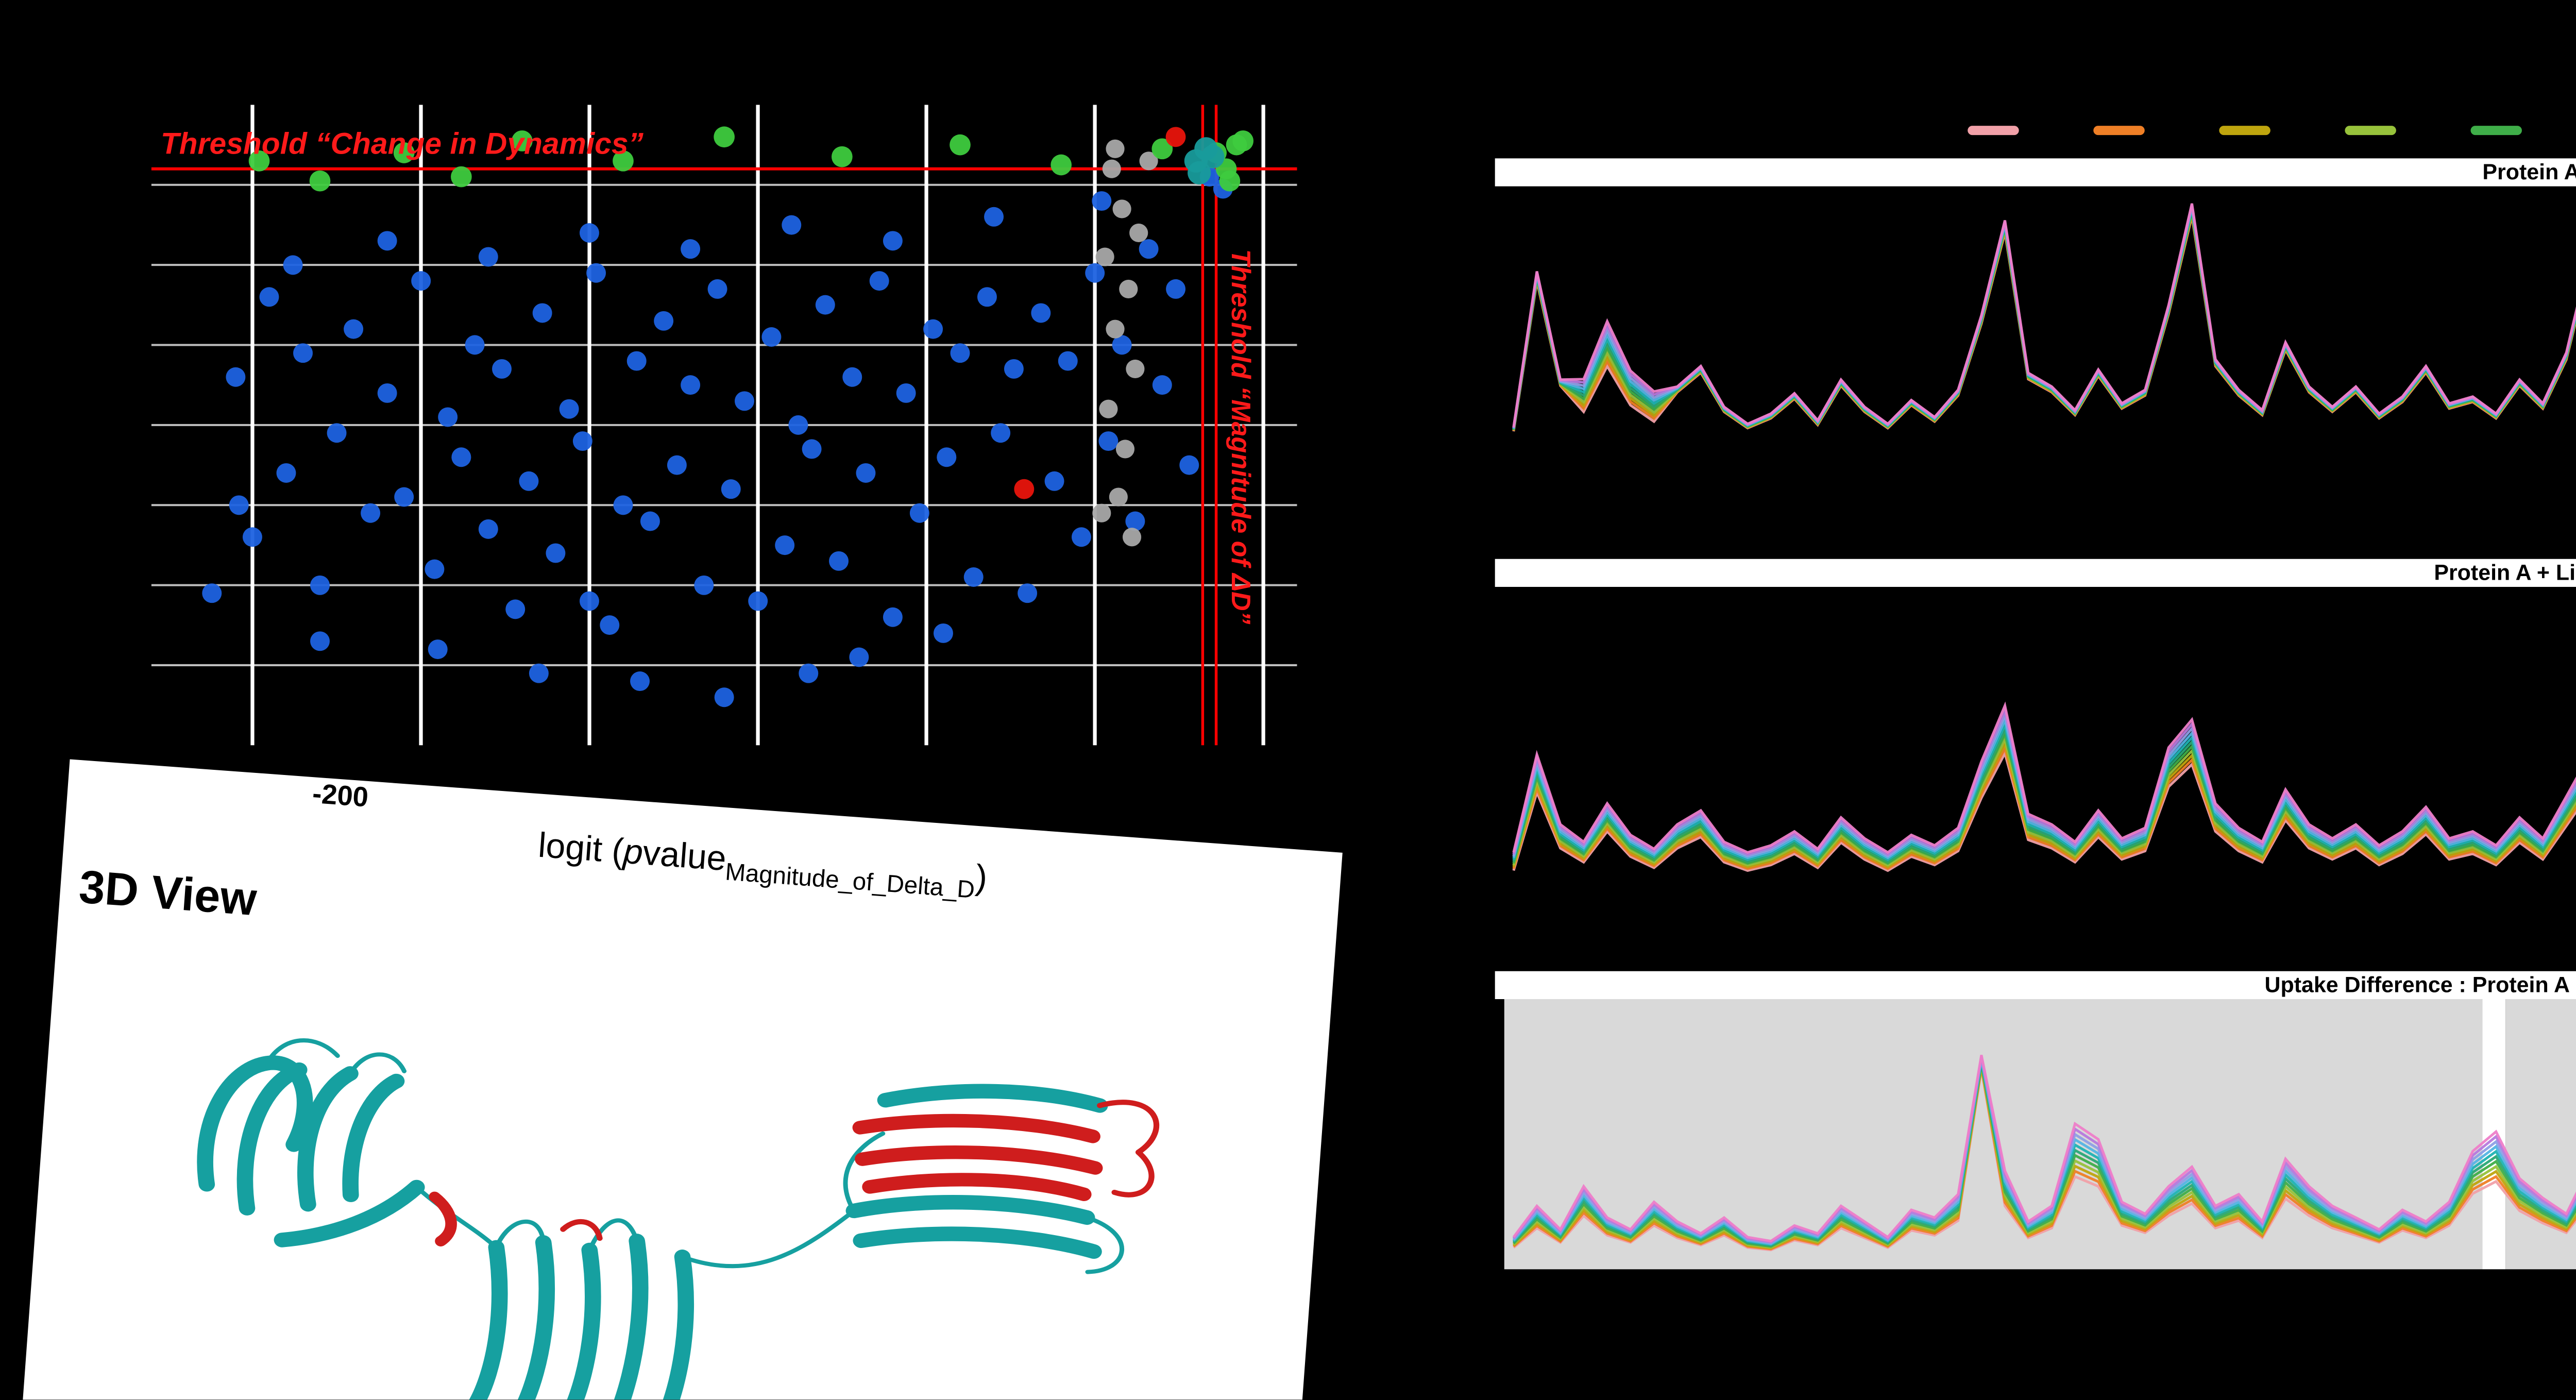 The image size is (2576, 1400). What do you see at coordinates (1024, 489) in the screenshot?
I see `scatter-point-red` at bounding box center [1024, 489].